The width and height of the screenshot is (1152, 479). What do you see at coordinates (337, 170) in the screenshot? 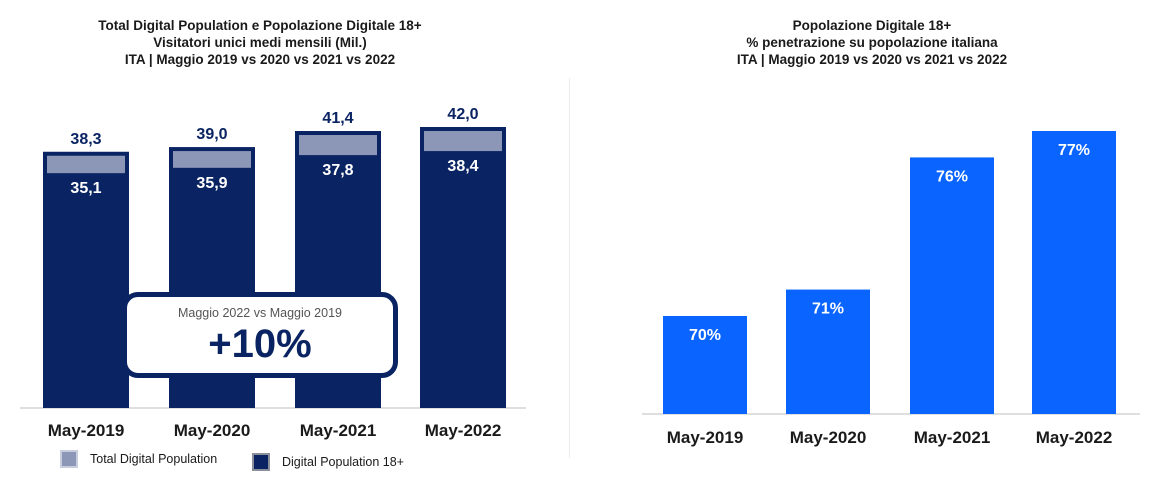
I see `adult-value-label-May-2021: 37,8` at bounding box center [337, 170].